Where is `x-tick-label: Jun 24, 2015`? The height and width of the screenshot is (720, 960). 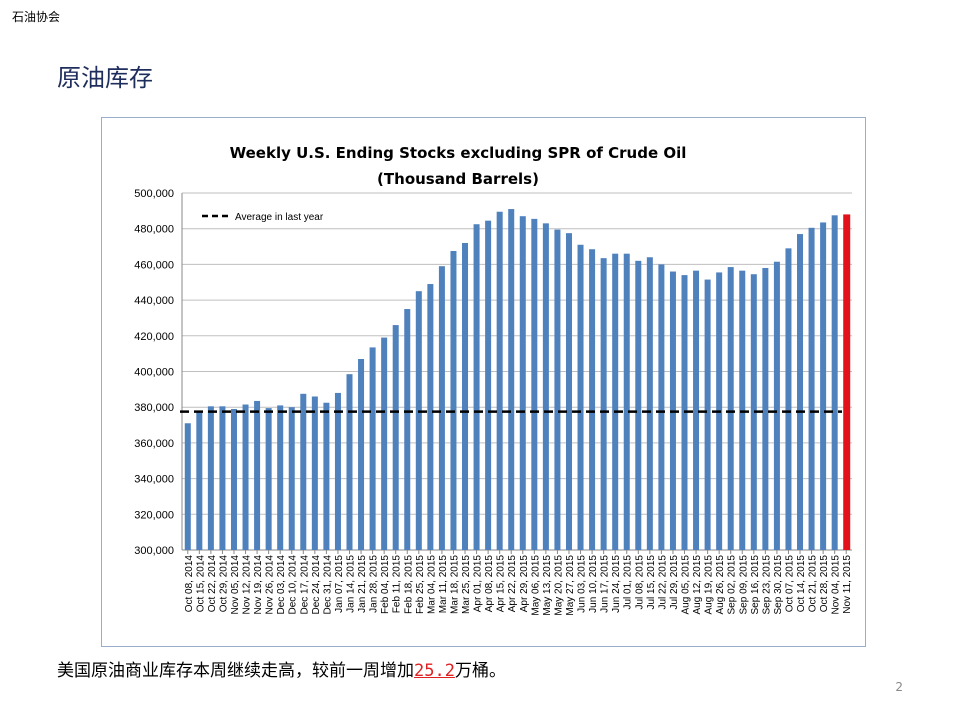 x-tick-label: Jun 24, 2015 is located at coordinates (616, 584).